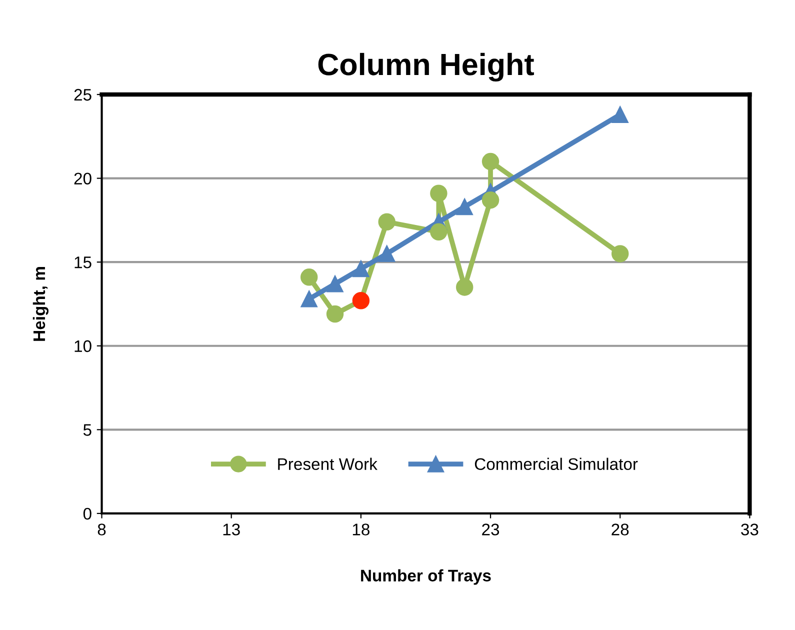 Image resolution: width=795 pixels, height=630 pixels. What do you see at coordinates (361, 530) in the screenshot?
I see `x-tick-label: 18` at bounding box center [361, 530].